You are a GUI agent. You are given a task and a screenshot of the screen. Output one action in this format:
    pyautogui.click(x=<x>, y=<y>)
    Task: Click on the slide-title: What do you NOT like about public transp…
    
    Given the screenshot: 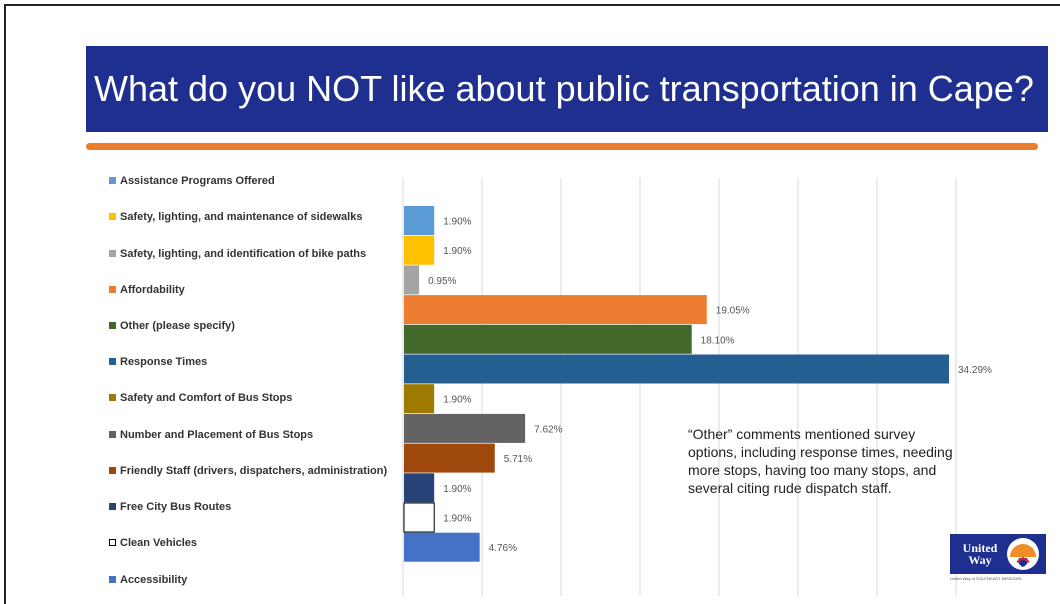 What is the action you would take?
    pyautogui.click(x=564, y=88)
    